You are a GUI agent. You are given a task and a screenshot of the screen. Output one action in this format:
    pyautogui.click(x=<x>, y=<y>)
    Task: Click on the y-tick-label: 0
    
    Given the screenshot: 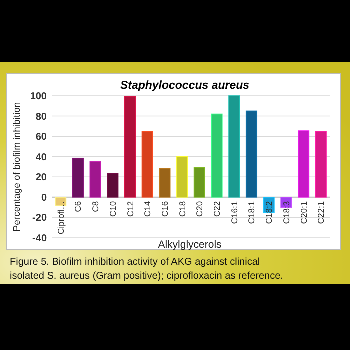 What is the action you would take?
    pyautogui.click(x=44, y=198)
    